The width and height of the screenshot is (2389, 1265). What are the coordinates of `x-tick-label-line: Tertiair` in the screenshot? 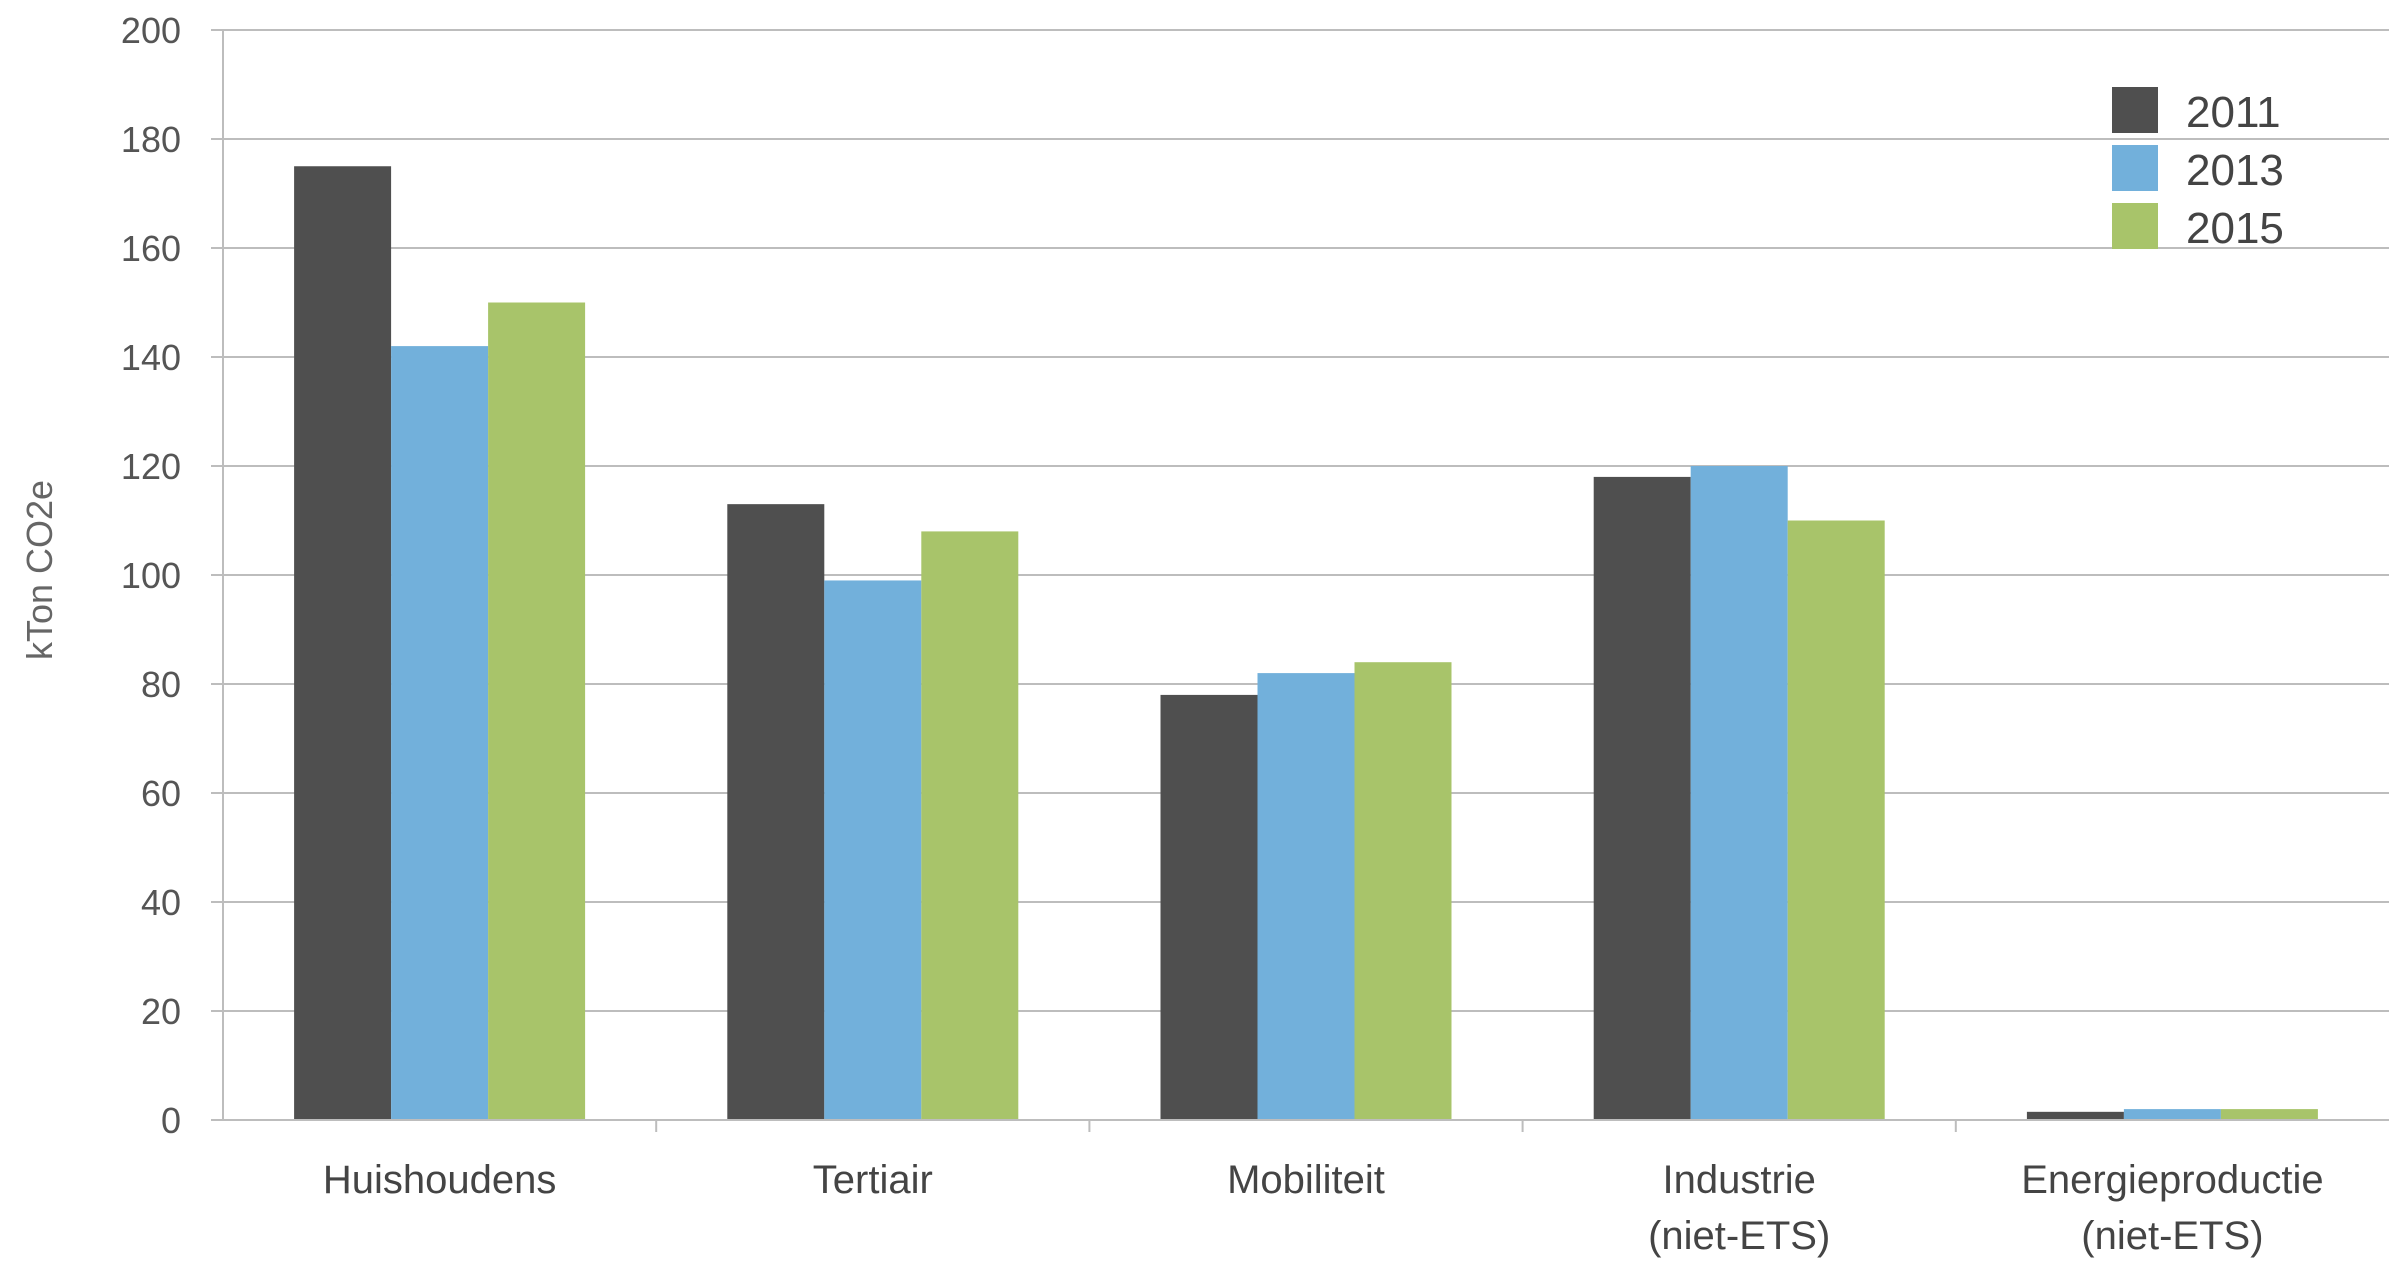 It's located at (873, 1180).